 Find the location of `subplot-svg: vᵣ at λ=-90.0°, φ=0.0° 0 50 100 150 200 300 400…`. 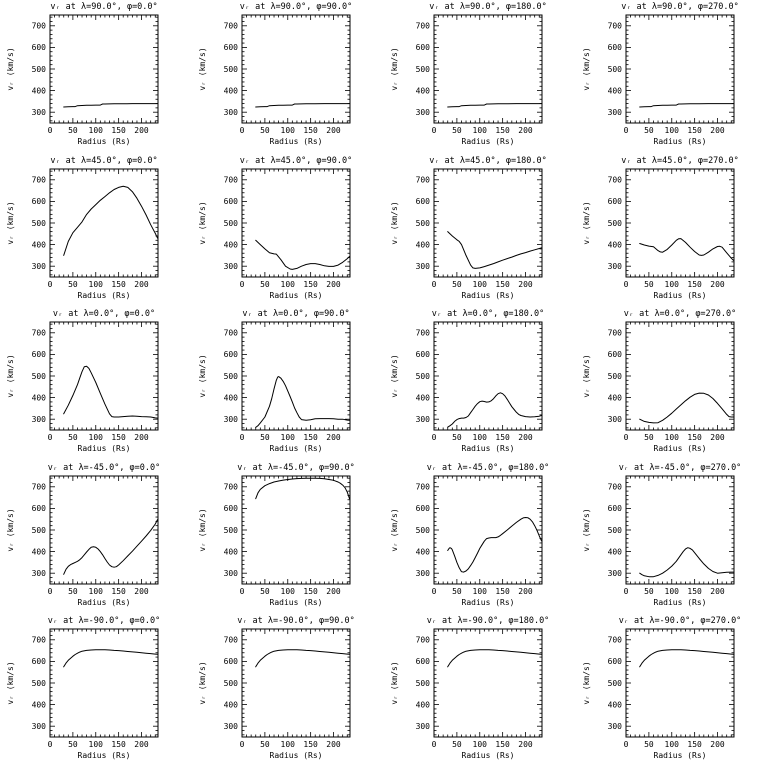

subplot-svg: vᵣ at λ=-90.0°, φ=0.0° 0 50 100 150 200 300 400… is located at coordinates (83, 688).